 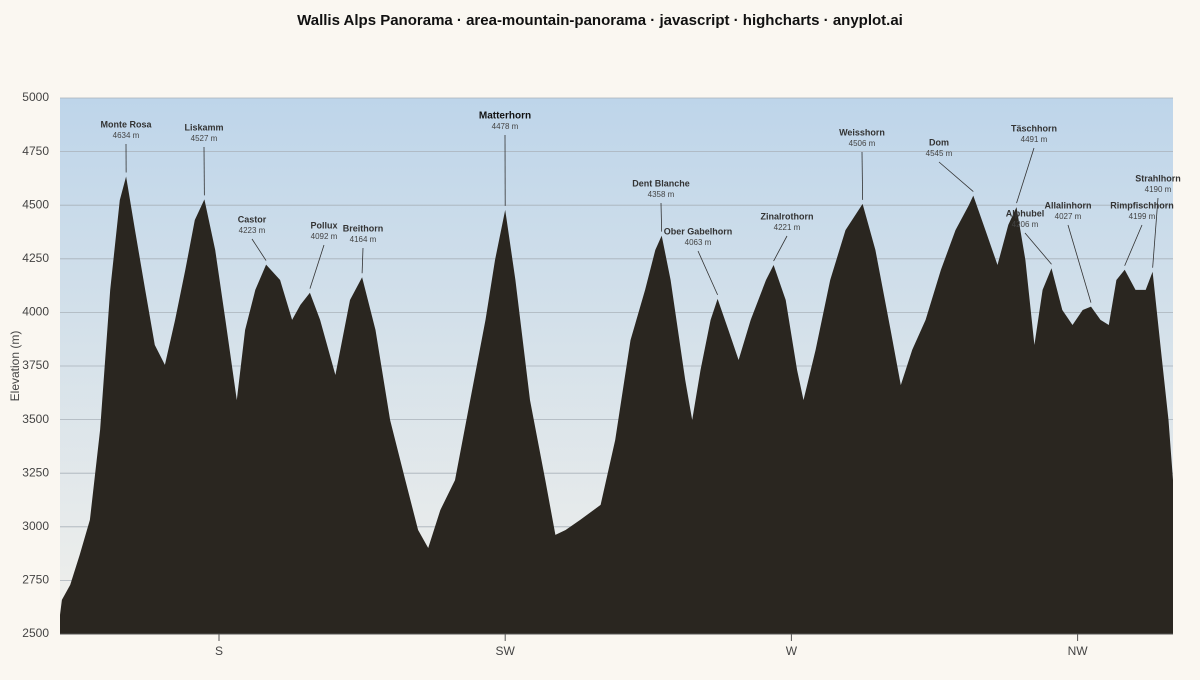 What do you see at coordinates (15, 366) in the screenshot?
I see `y-axis-label: Elevation (m)` at bounding box center [15, 366].